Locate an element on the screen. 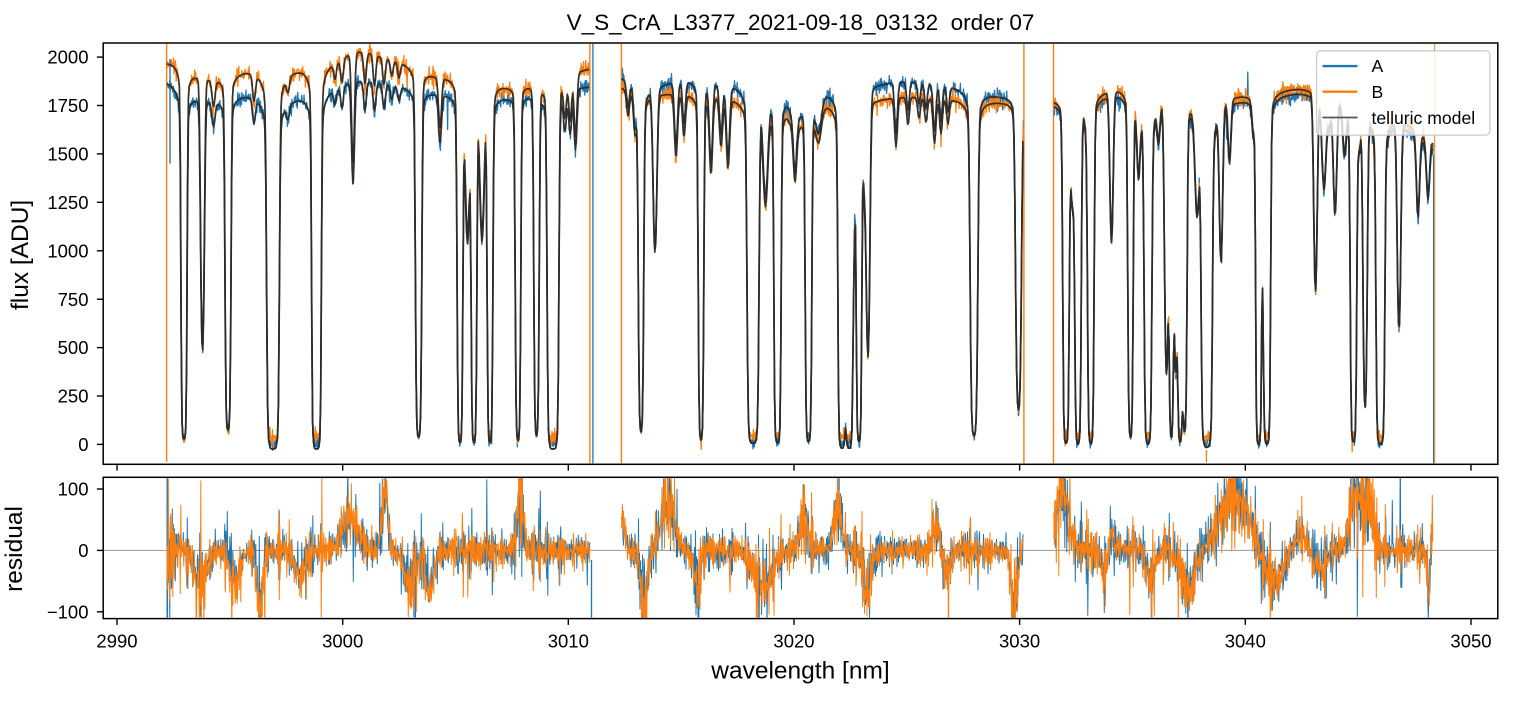 Image resolution: width=1513 pixels, height=701 pixels. svg-text: 3000 is located at coordinates (342, 641).